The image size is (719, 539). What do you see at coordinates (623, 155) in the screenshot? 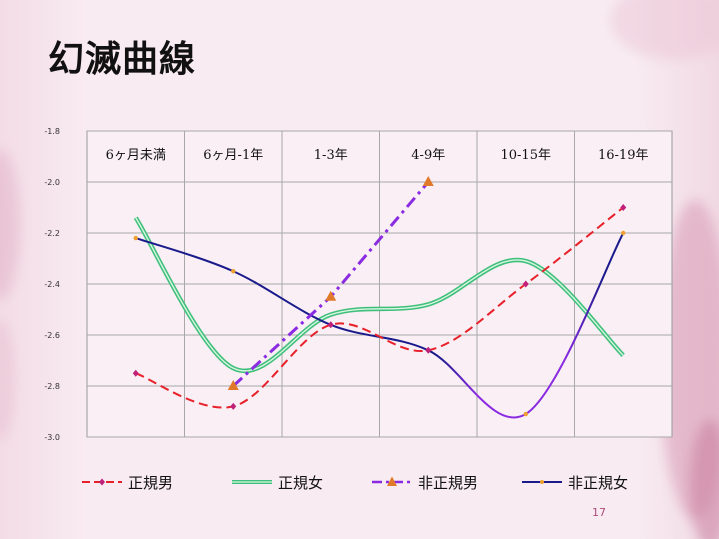
I see `x-category-label: 16-19年` at bounding box center [623, 155].